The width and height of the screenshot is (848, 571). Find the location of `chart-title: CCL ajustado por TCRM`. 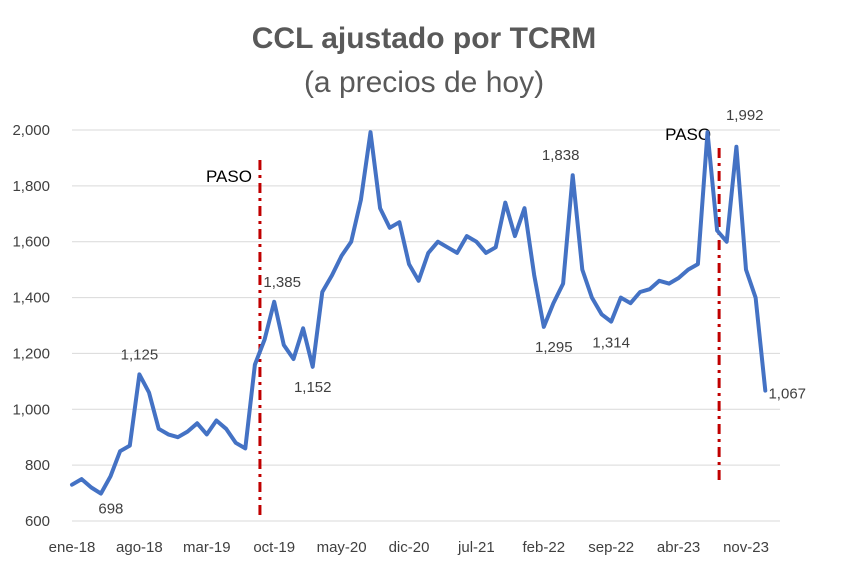

chart-title: CCL ajustado por TCRM is located at coordinates (424, 38).